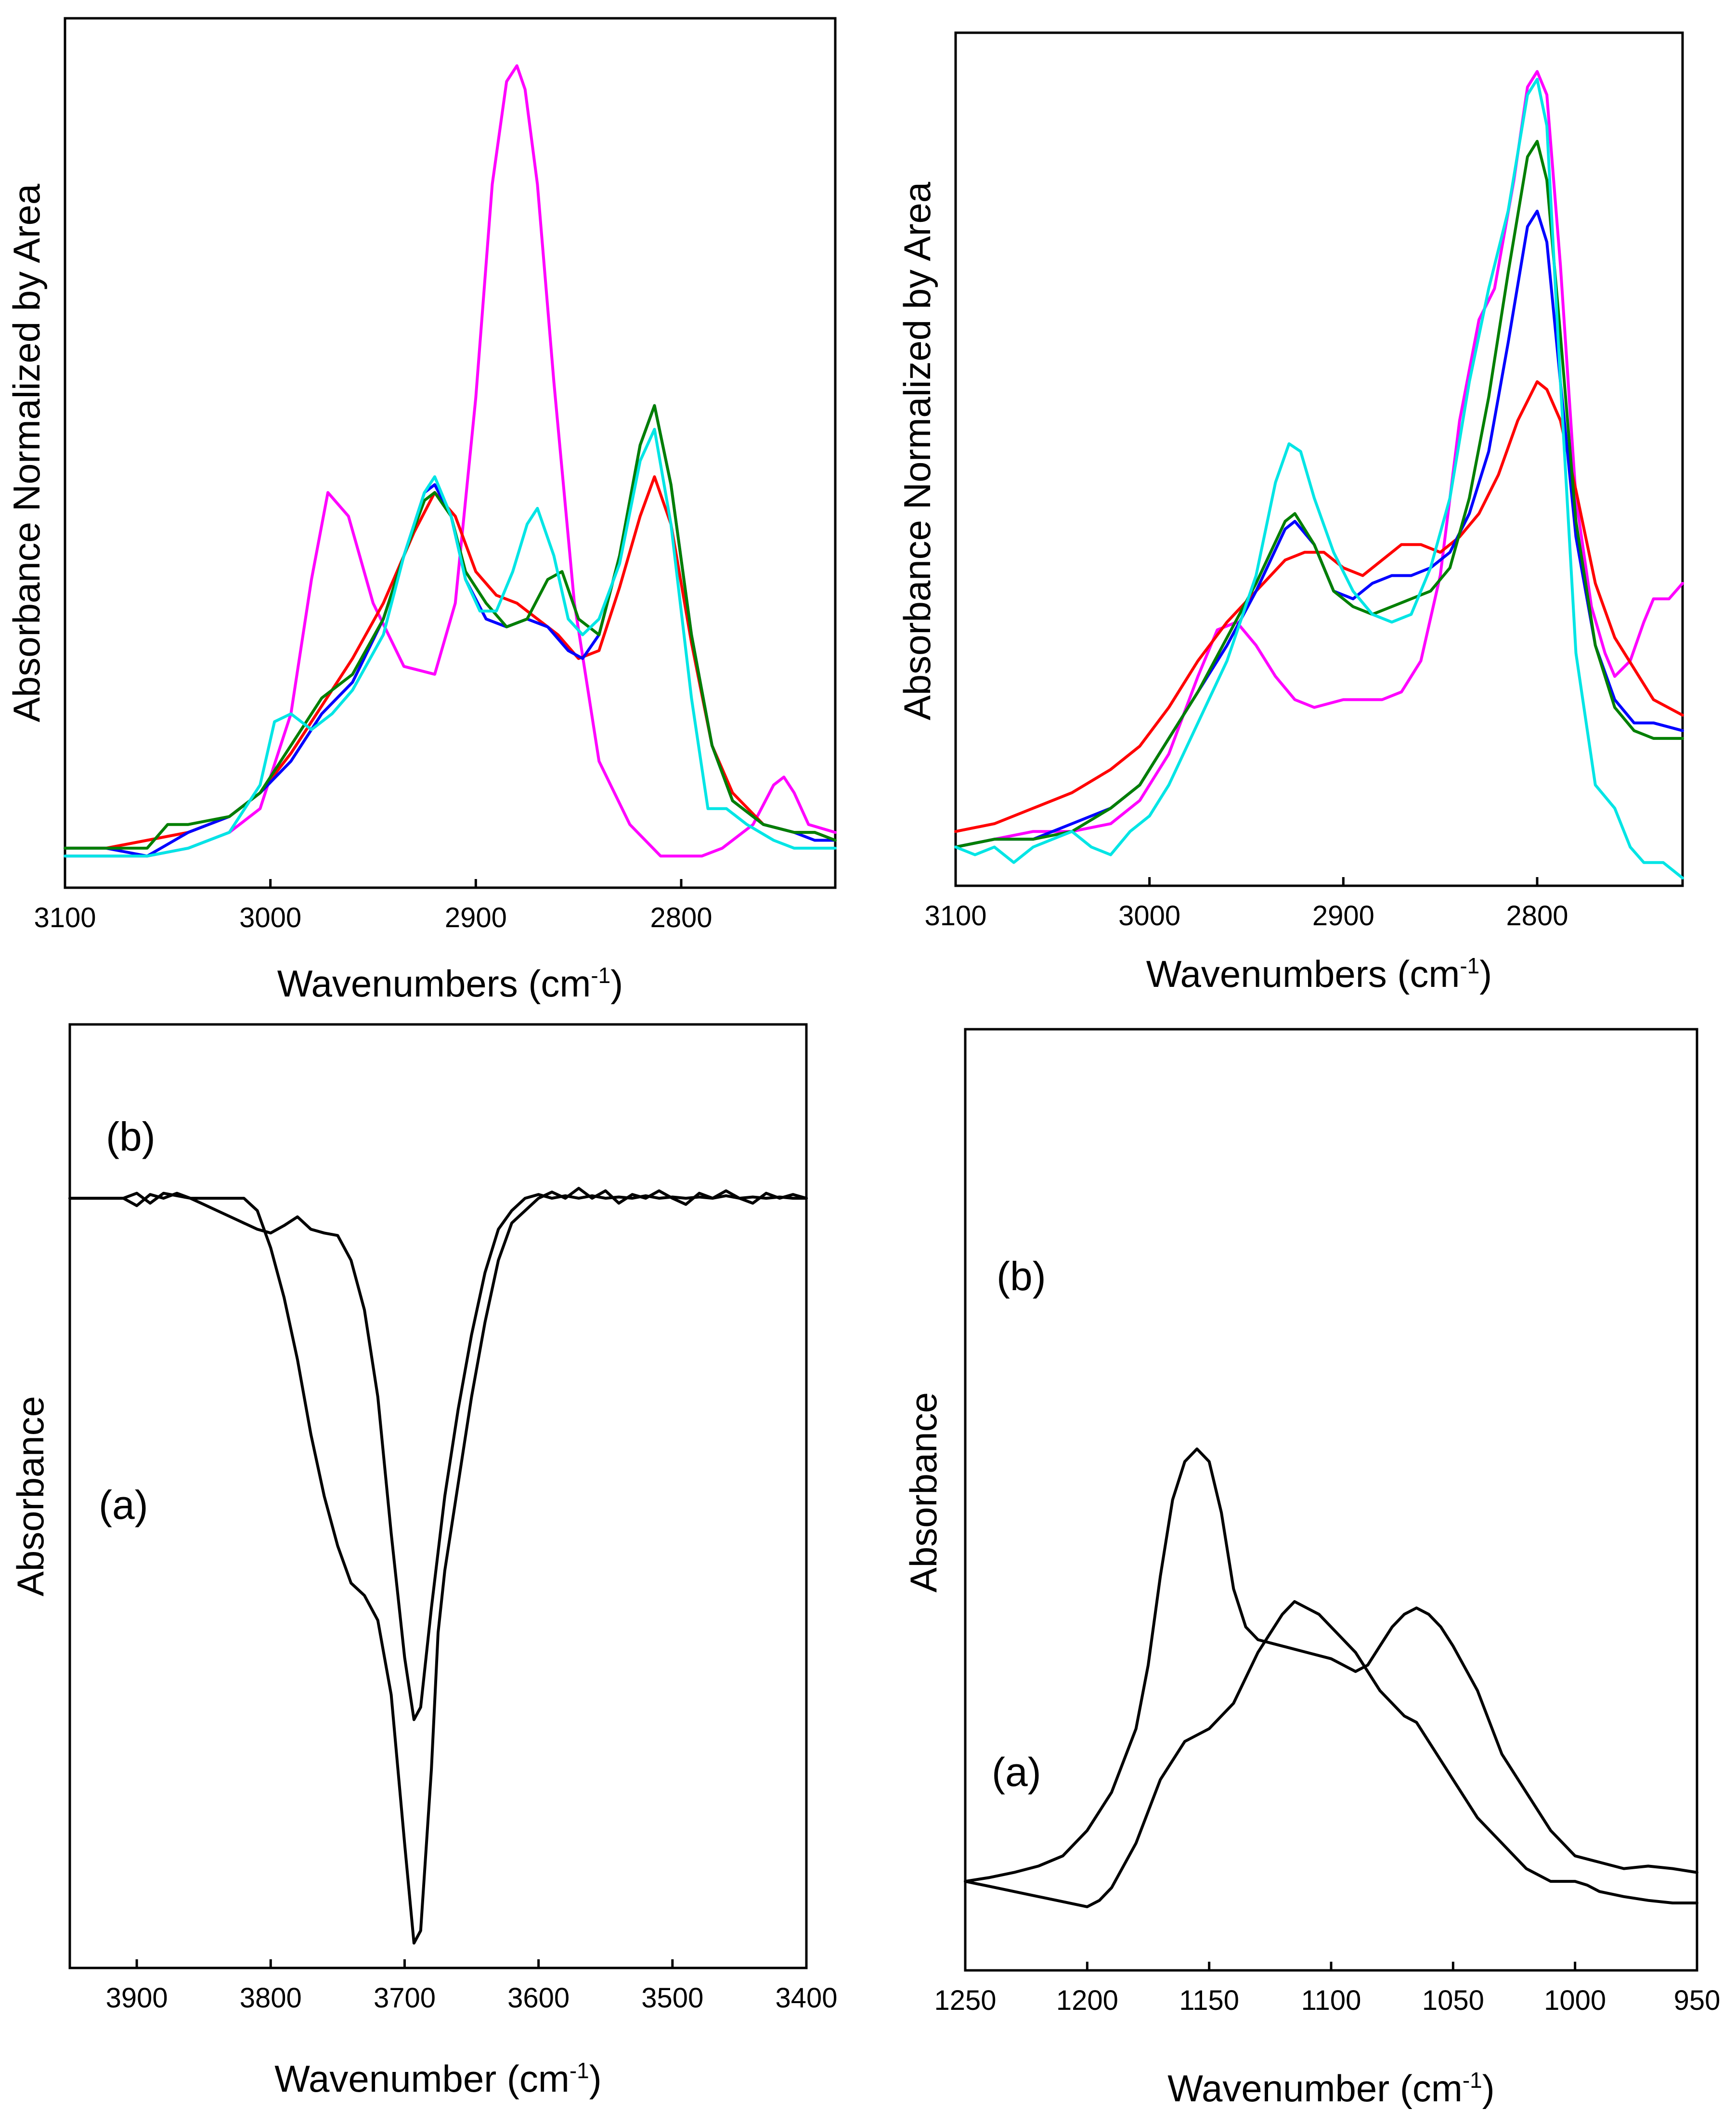  What do you see at coordinates (1331, 2000) in the screenshot?
I see `x-tick-label: 1100` at bounding box center [1331, 2000].